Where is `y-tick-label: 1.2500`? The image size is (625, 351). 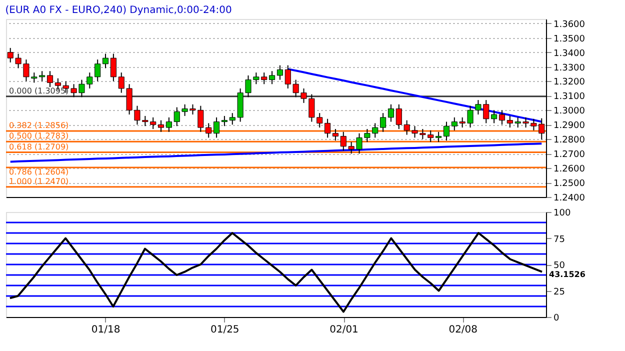
y-tick-label: 1.2500 is located at coordinates (570, 184).